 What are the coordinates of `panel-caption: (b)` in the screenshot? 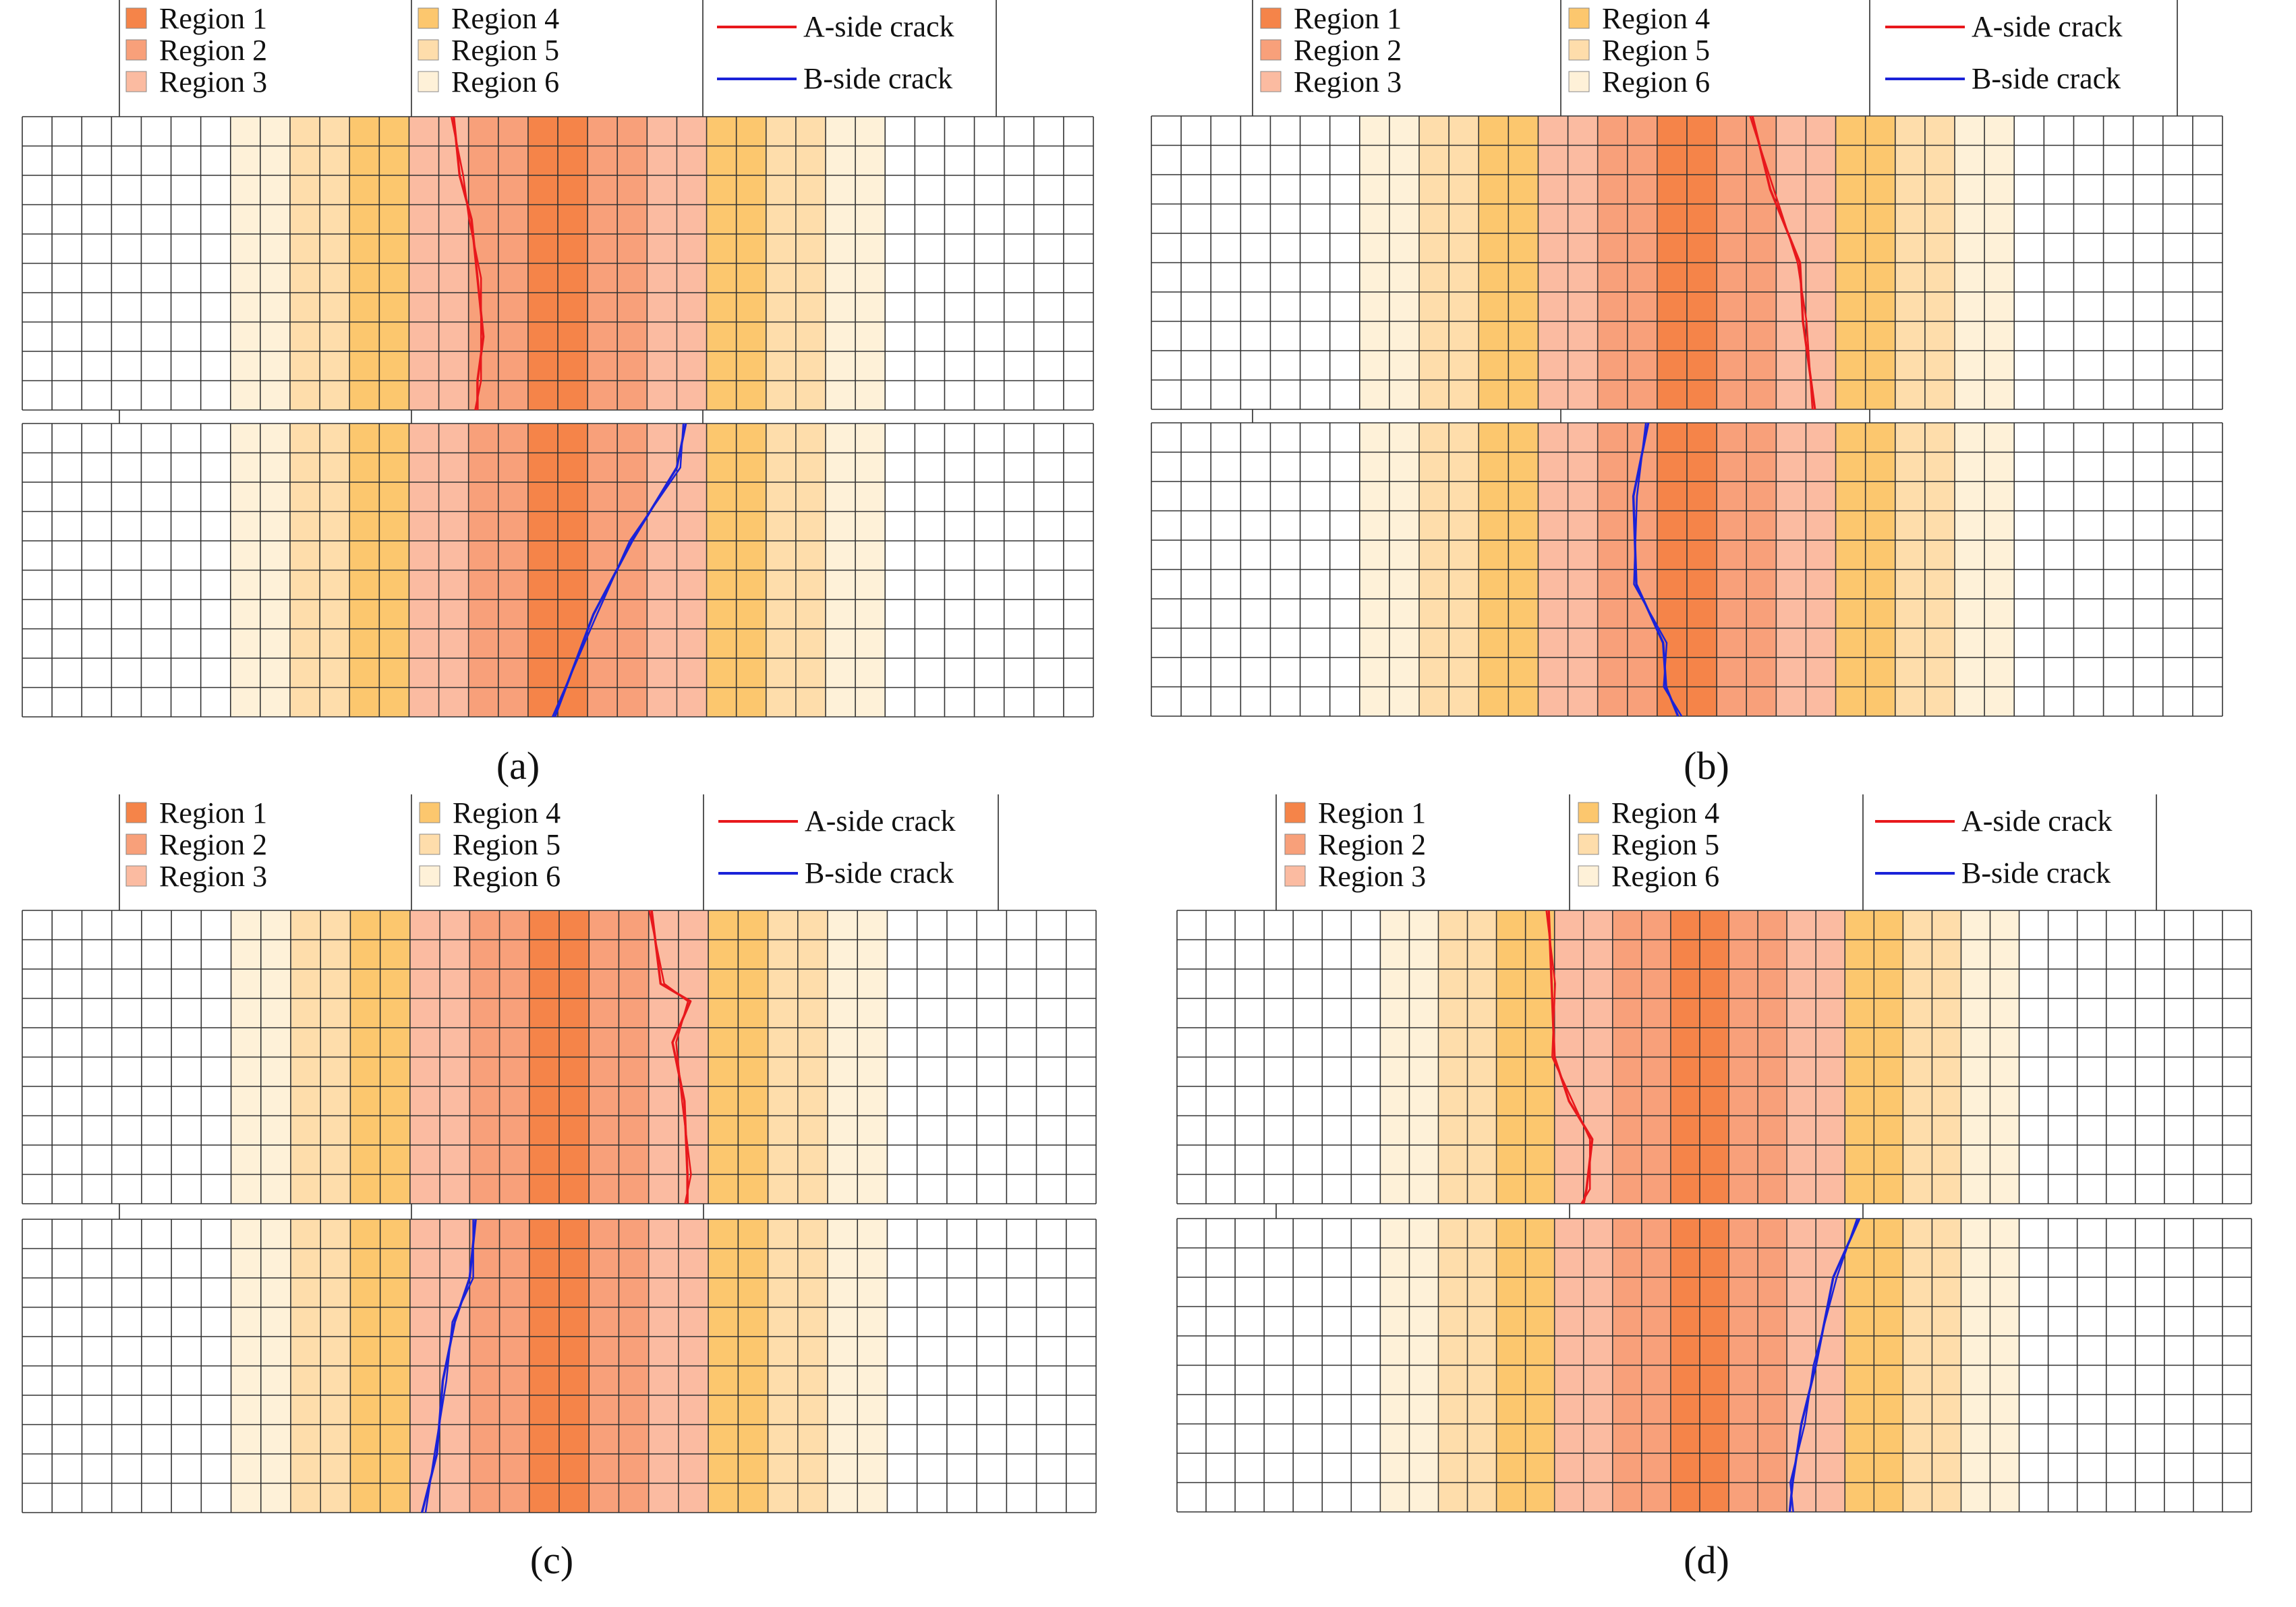 It's located at (1706, 766).